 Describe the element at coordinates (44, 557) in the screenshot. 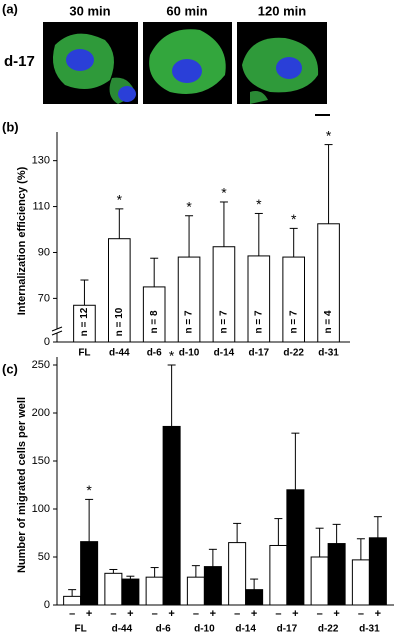

I see `y-tick-label: 50` at that location.